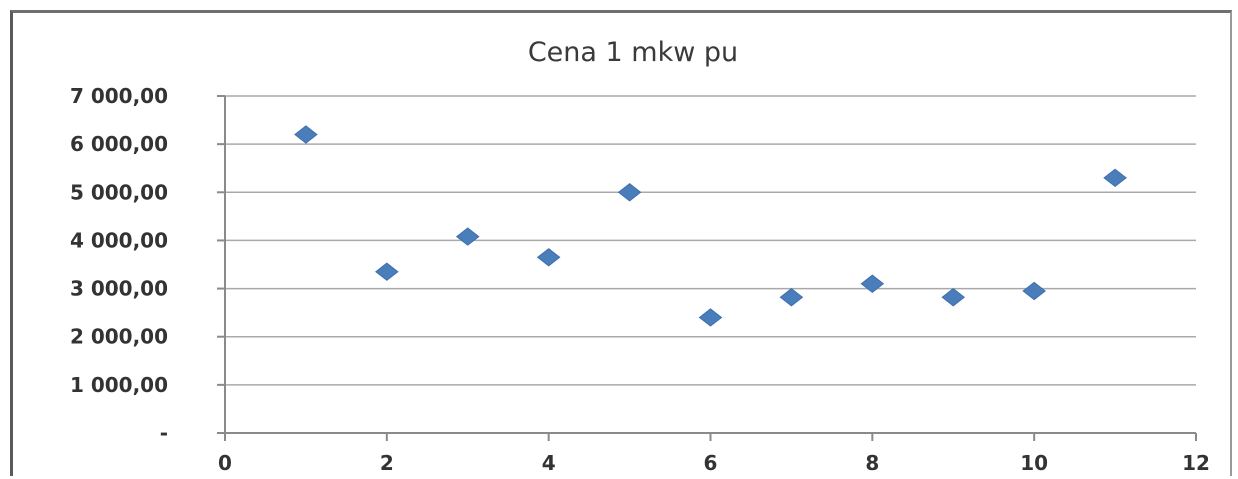  Describe the element at coordinates (119, 144) in the screenshot. I see `y-tick-label: 6 000,00` at that location.